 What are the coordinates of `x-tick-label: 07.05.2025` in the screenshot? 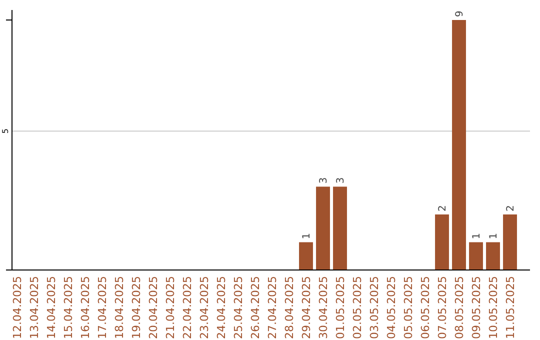 It's located at (442, 307).